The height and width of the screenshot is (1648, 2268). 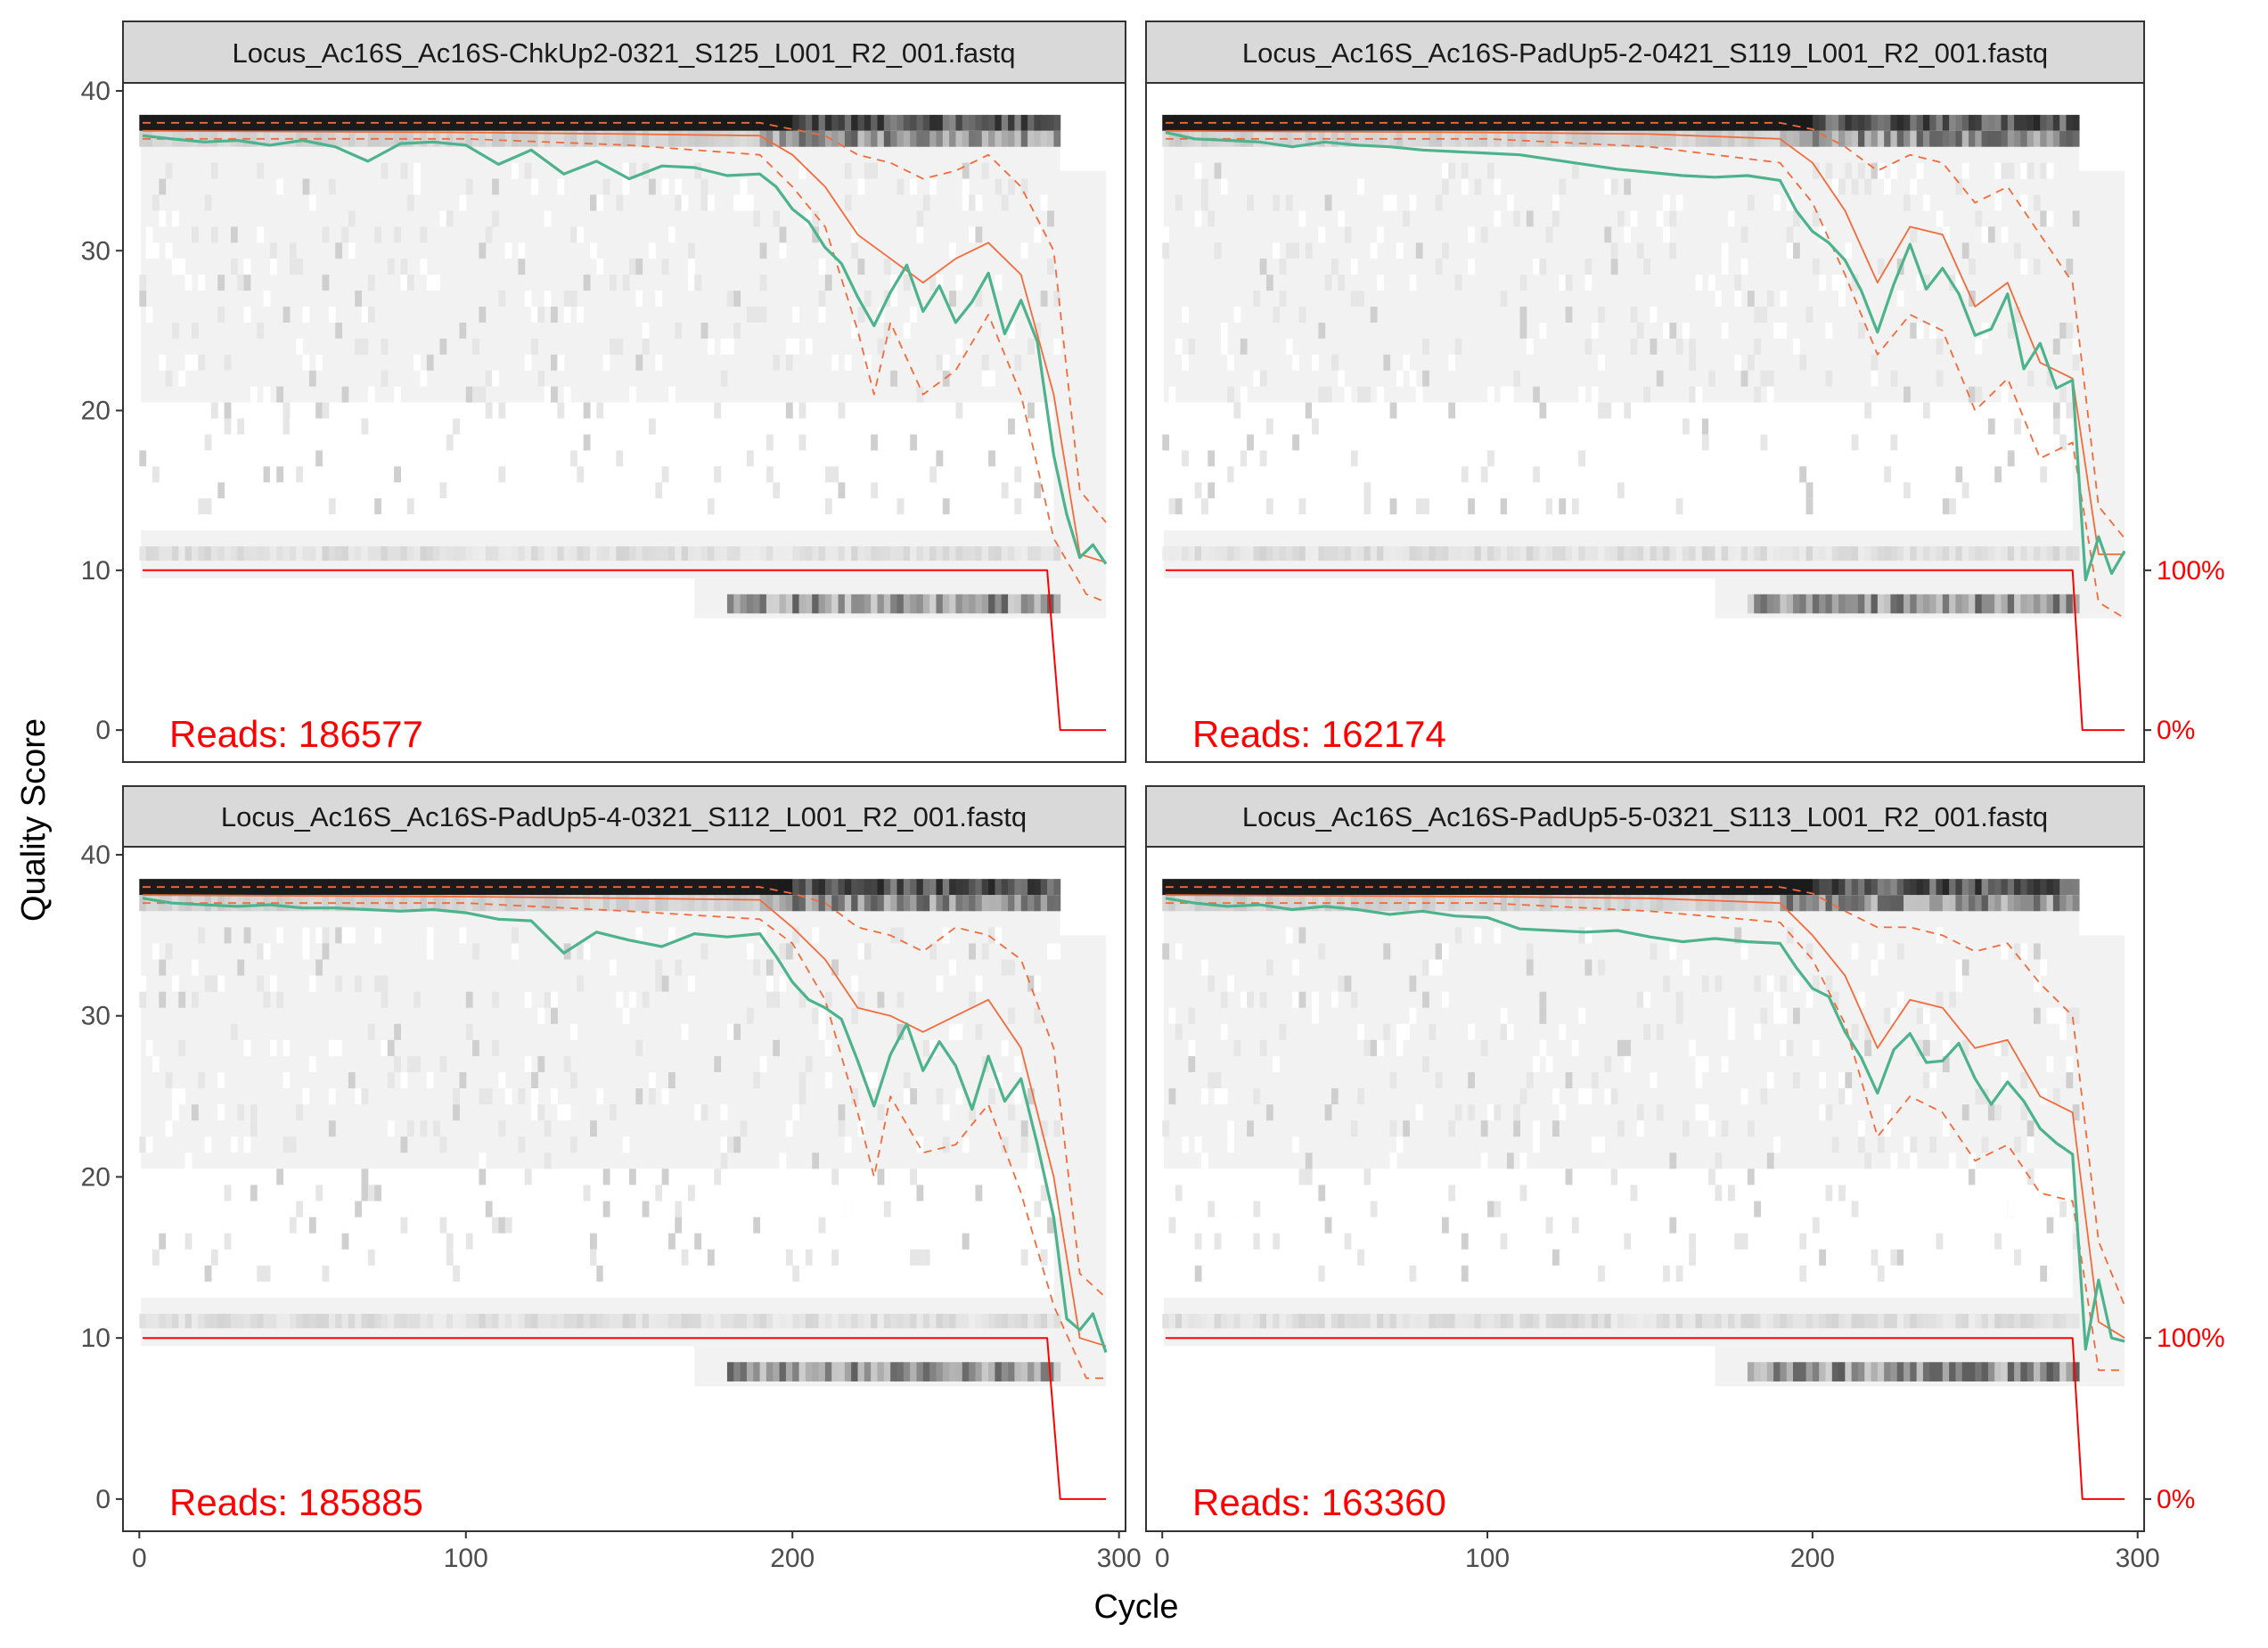 I want to click on series-mean-line, so click(x=625, y=1125).